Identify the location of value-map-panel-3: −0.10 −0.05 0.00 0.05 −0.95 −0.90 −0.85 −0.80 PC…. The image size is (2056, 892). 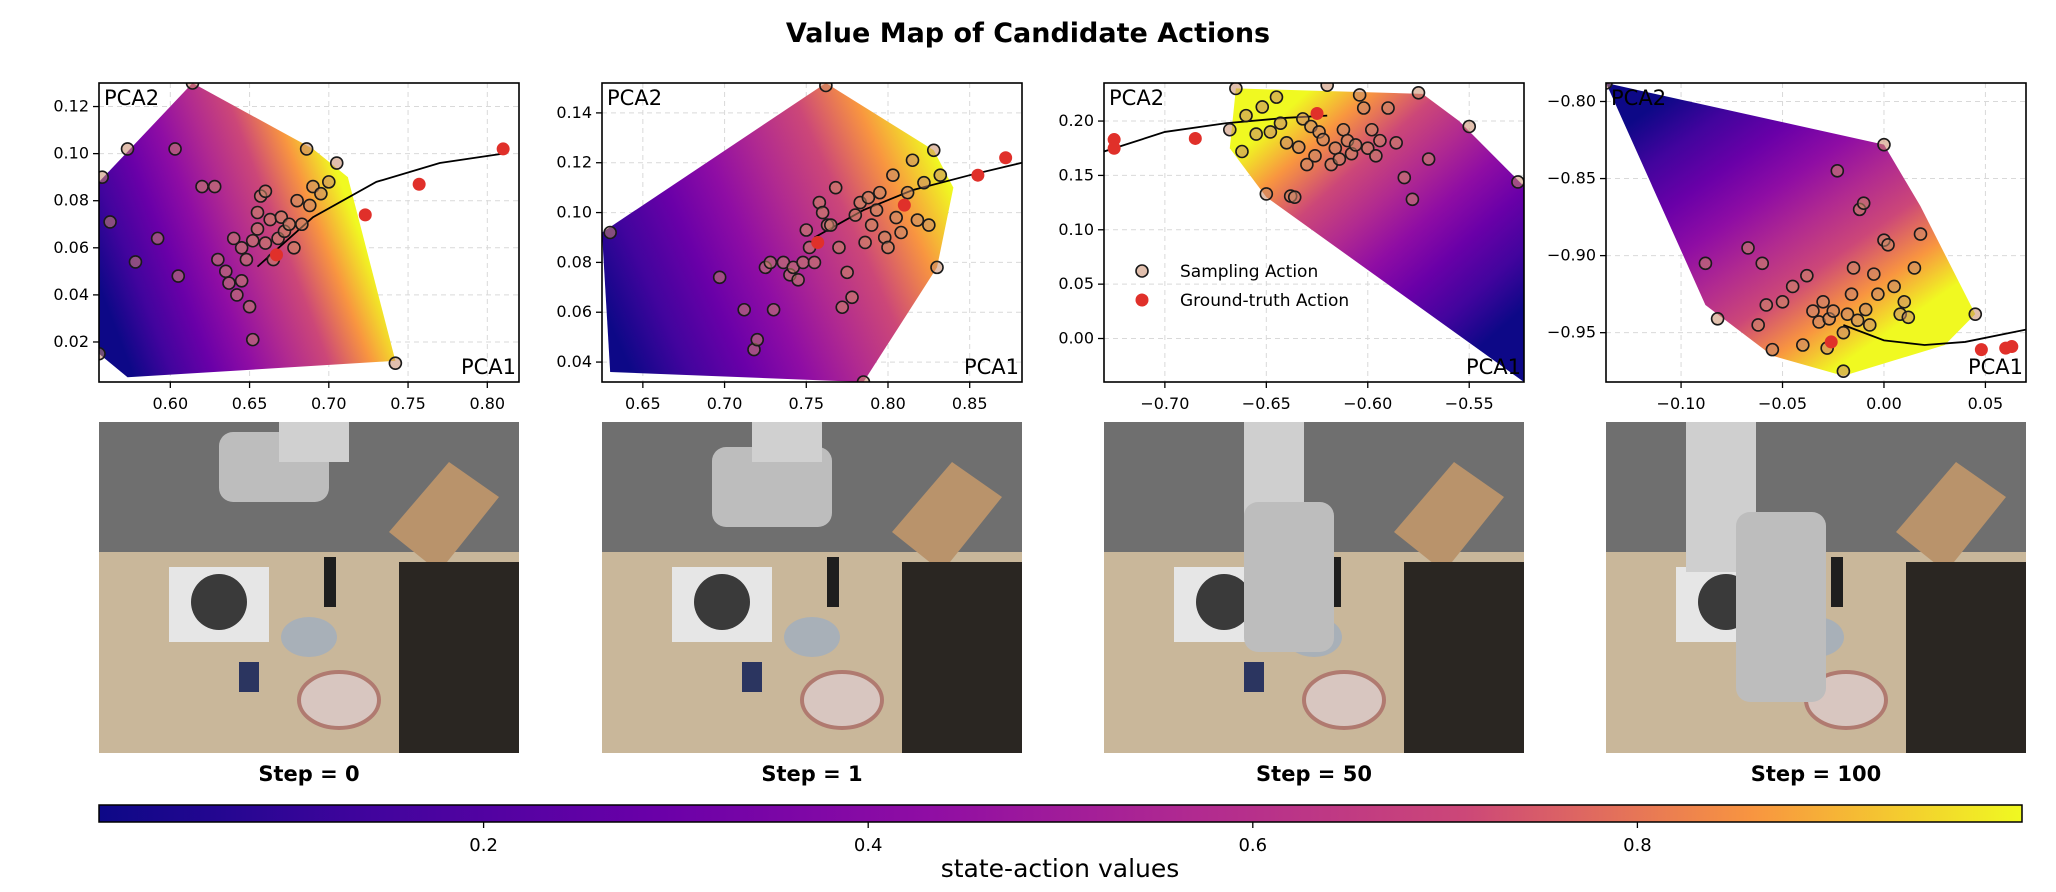
(1787, 247).